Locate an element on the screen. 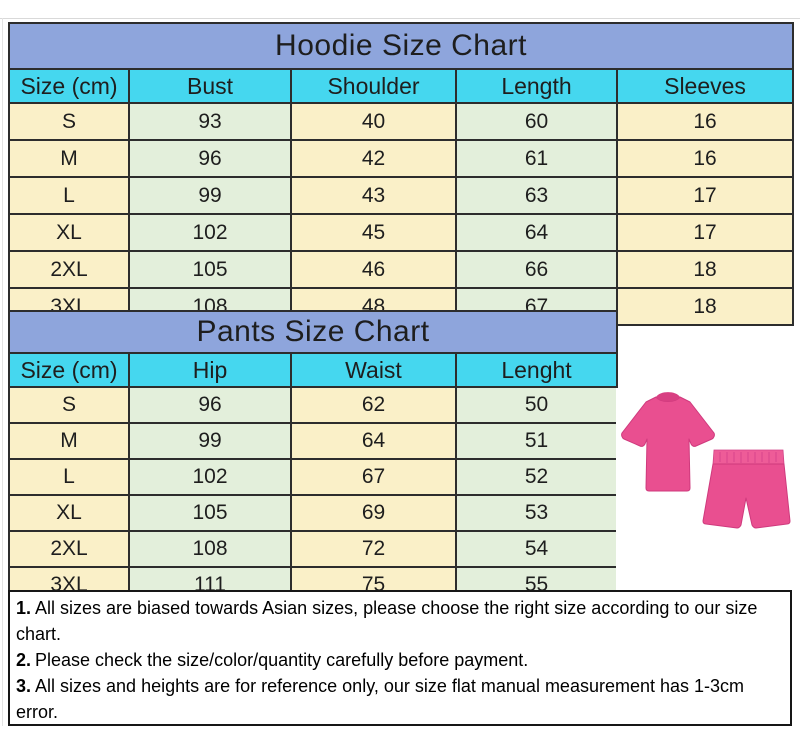 This screenshot has height=750, width=800. shorts-image is located at coordinates (746, 489).